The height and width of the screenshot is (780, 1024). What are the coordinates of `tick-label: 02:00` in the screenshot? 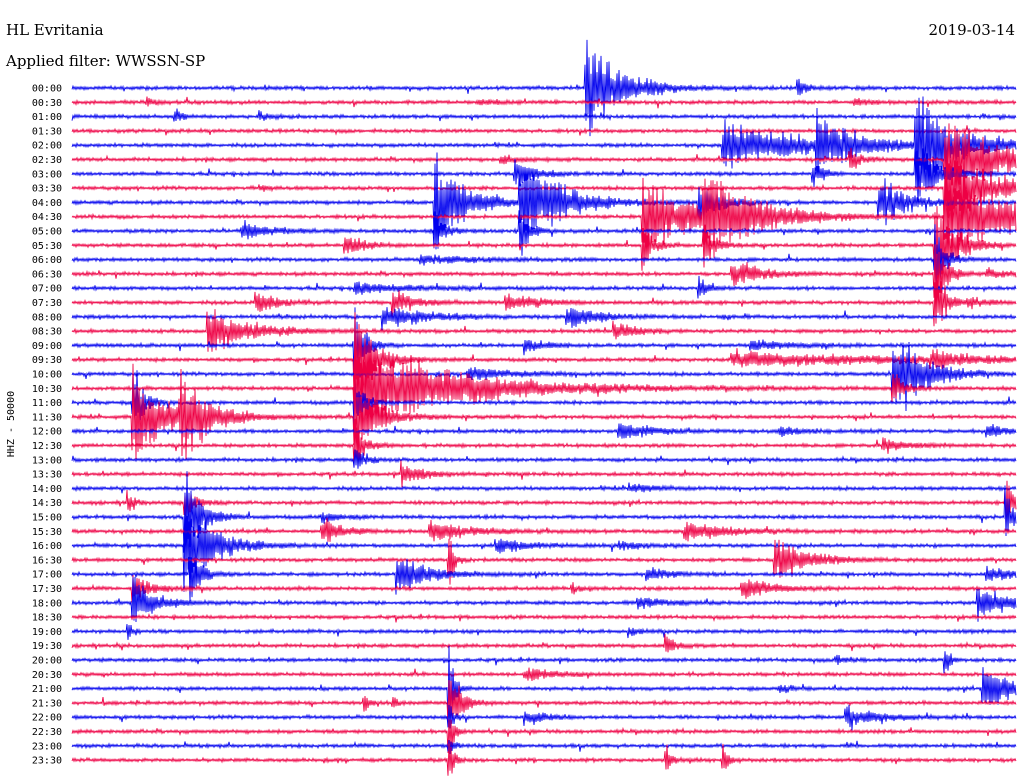 It's located at (47, 146).